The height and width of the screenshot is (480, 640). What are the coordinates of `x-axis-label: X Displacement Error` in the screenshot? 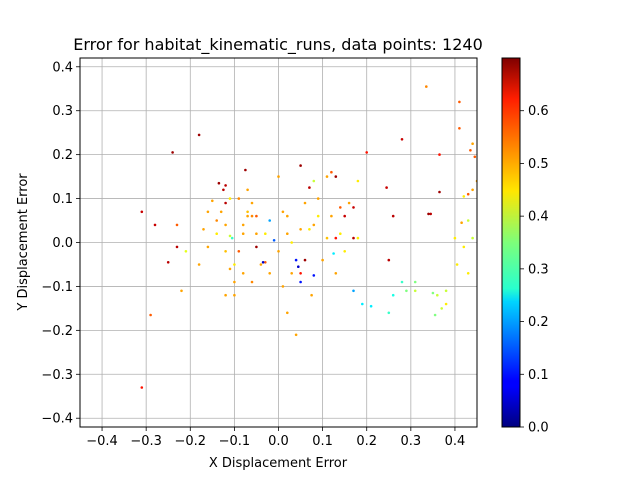 It's located at (278, 463).